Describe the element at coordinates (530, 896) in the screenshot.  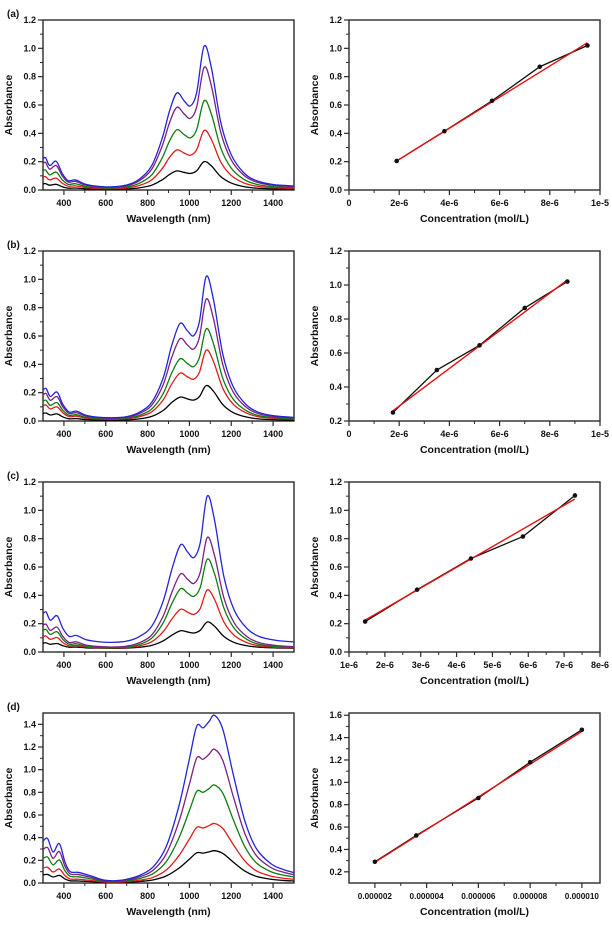
I see `svg-text: 0.000008` at that location.